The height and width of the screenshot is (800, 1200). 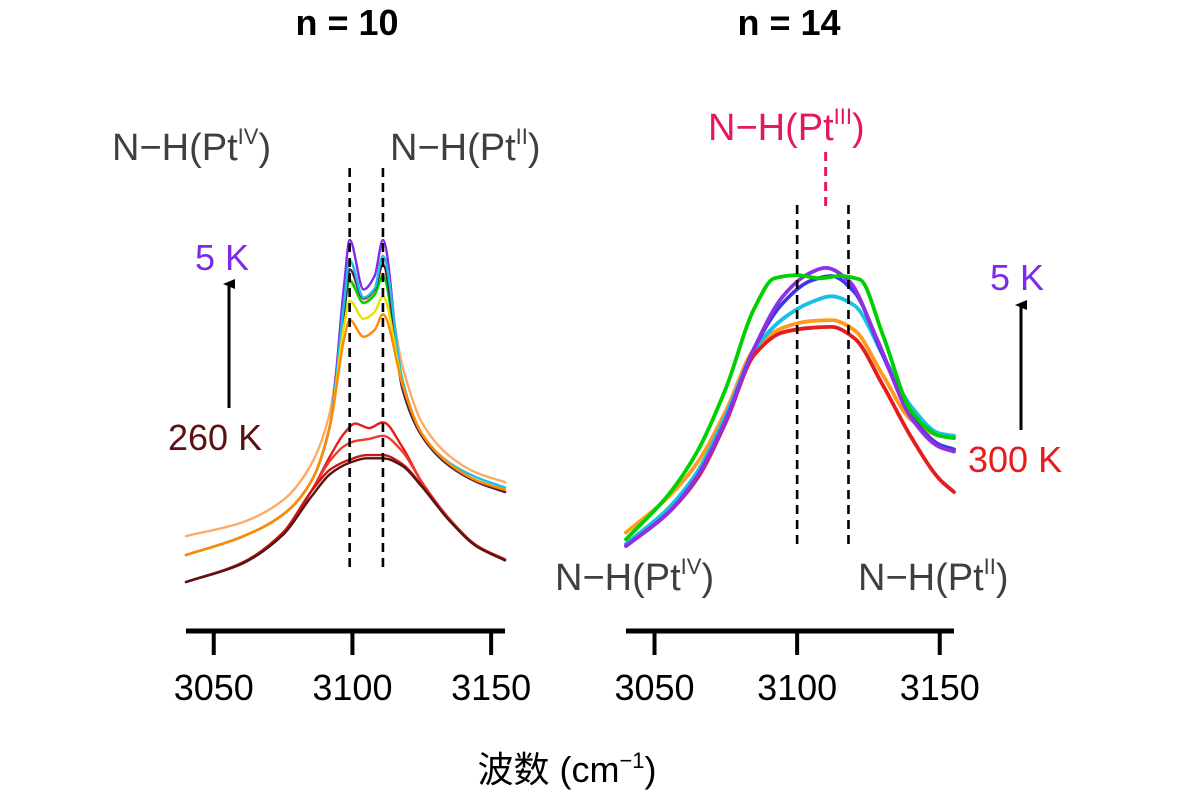 What do you see at coordinates (1015, 459) in the screenshot?
I see `temperature-label-high: 300 K` at bounding box center [1015, 459].